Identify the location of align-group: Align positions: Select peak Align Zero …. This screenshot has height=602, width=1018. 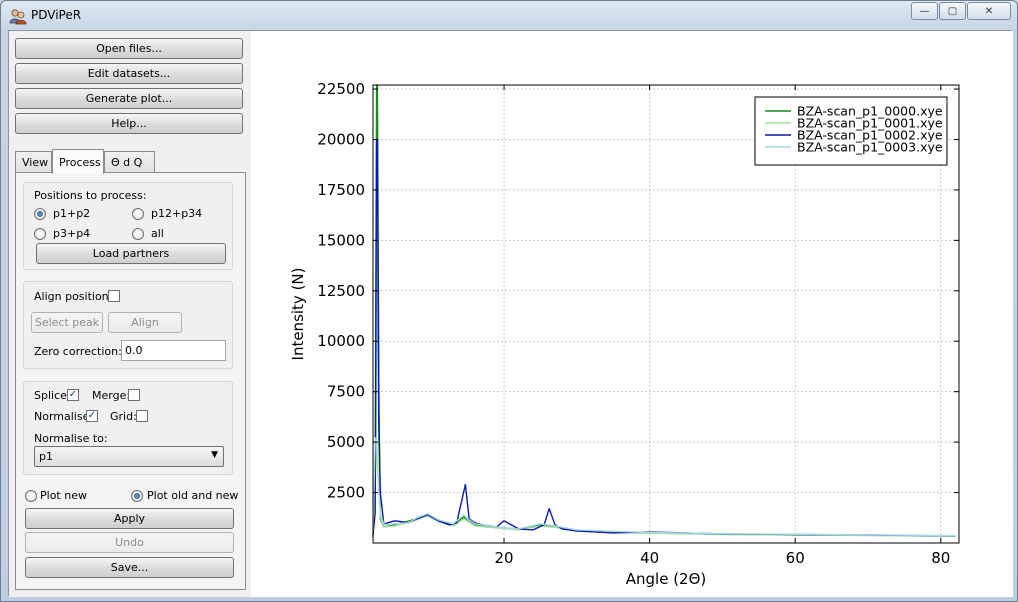
(128, 325).